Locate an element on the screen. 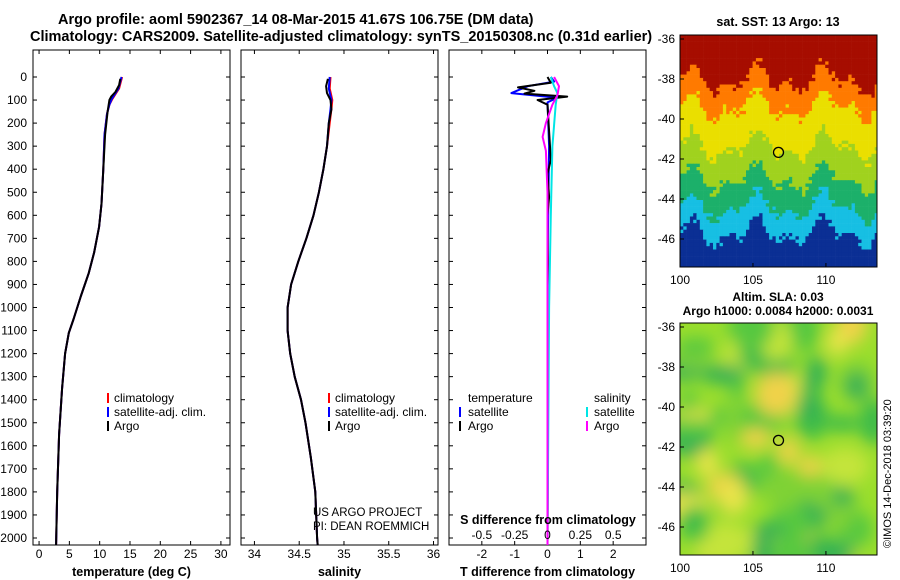  x-axis-label: salinity is located at coordinates (339, 572).